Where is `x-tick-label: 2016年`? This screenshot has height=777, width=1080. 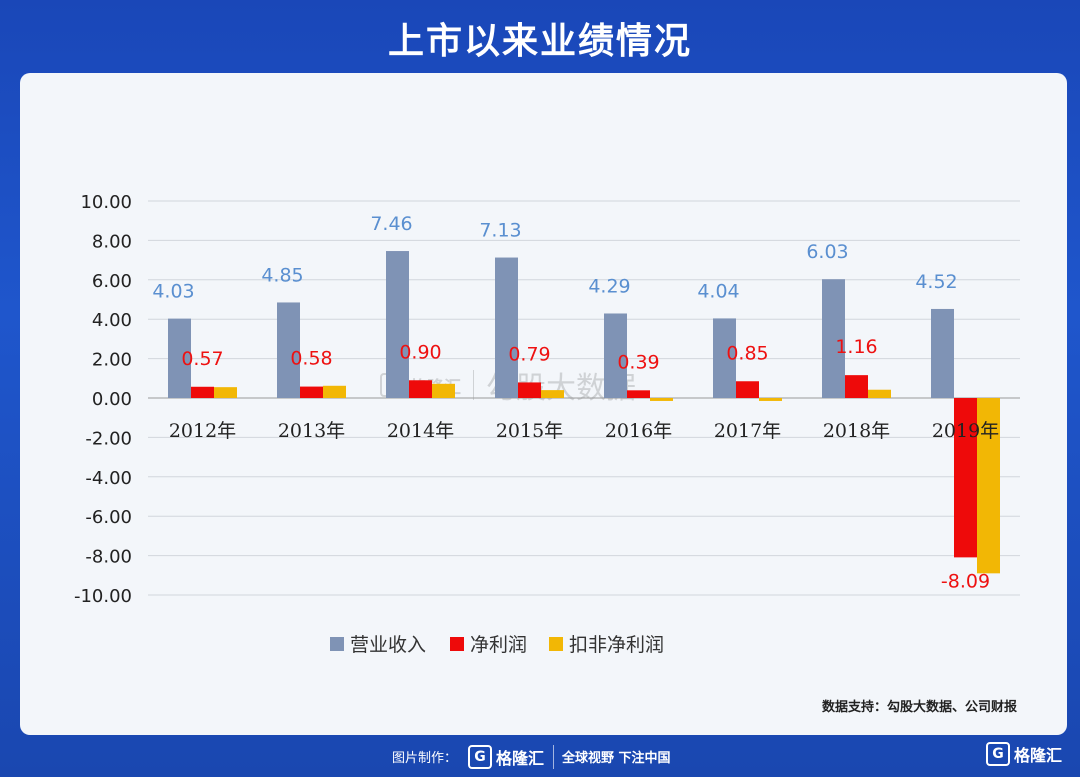
x-tick-label: 2016年 is located at coordinates (638, 431).